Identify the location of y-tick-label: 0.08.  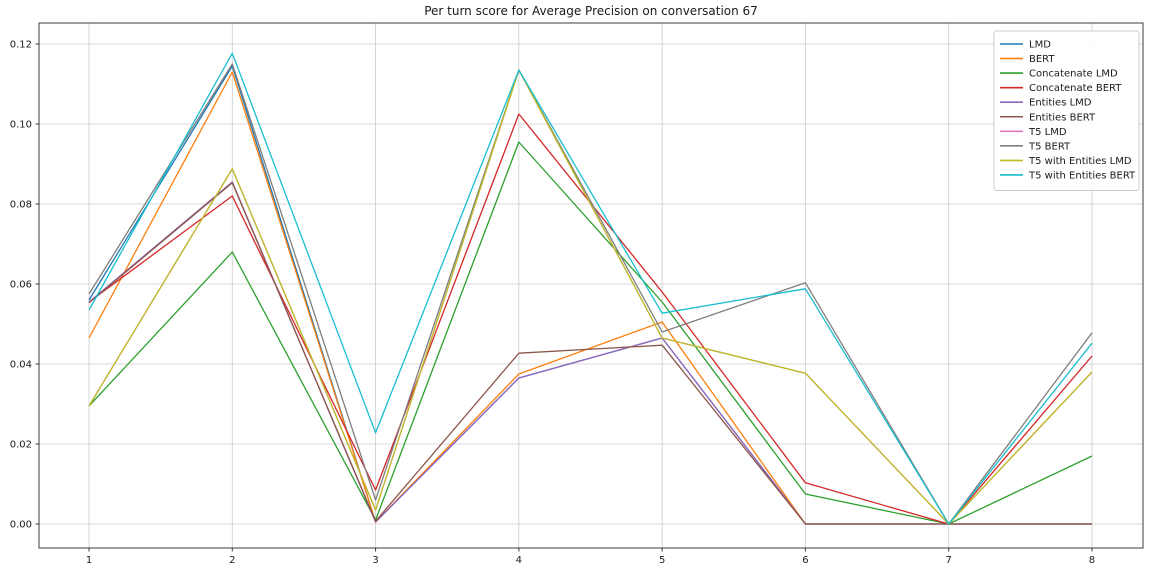
(21, 205).